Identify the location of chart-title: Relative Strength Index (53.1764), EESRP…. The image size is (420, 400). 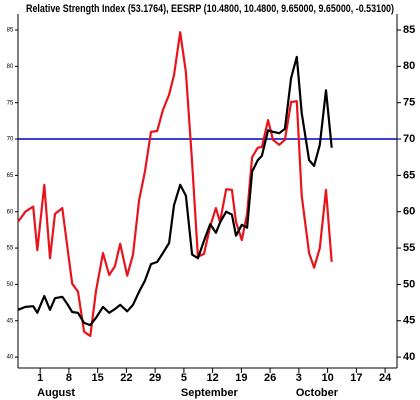
(210, 9).